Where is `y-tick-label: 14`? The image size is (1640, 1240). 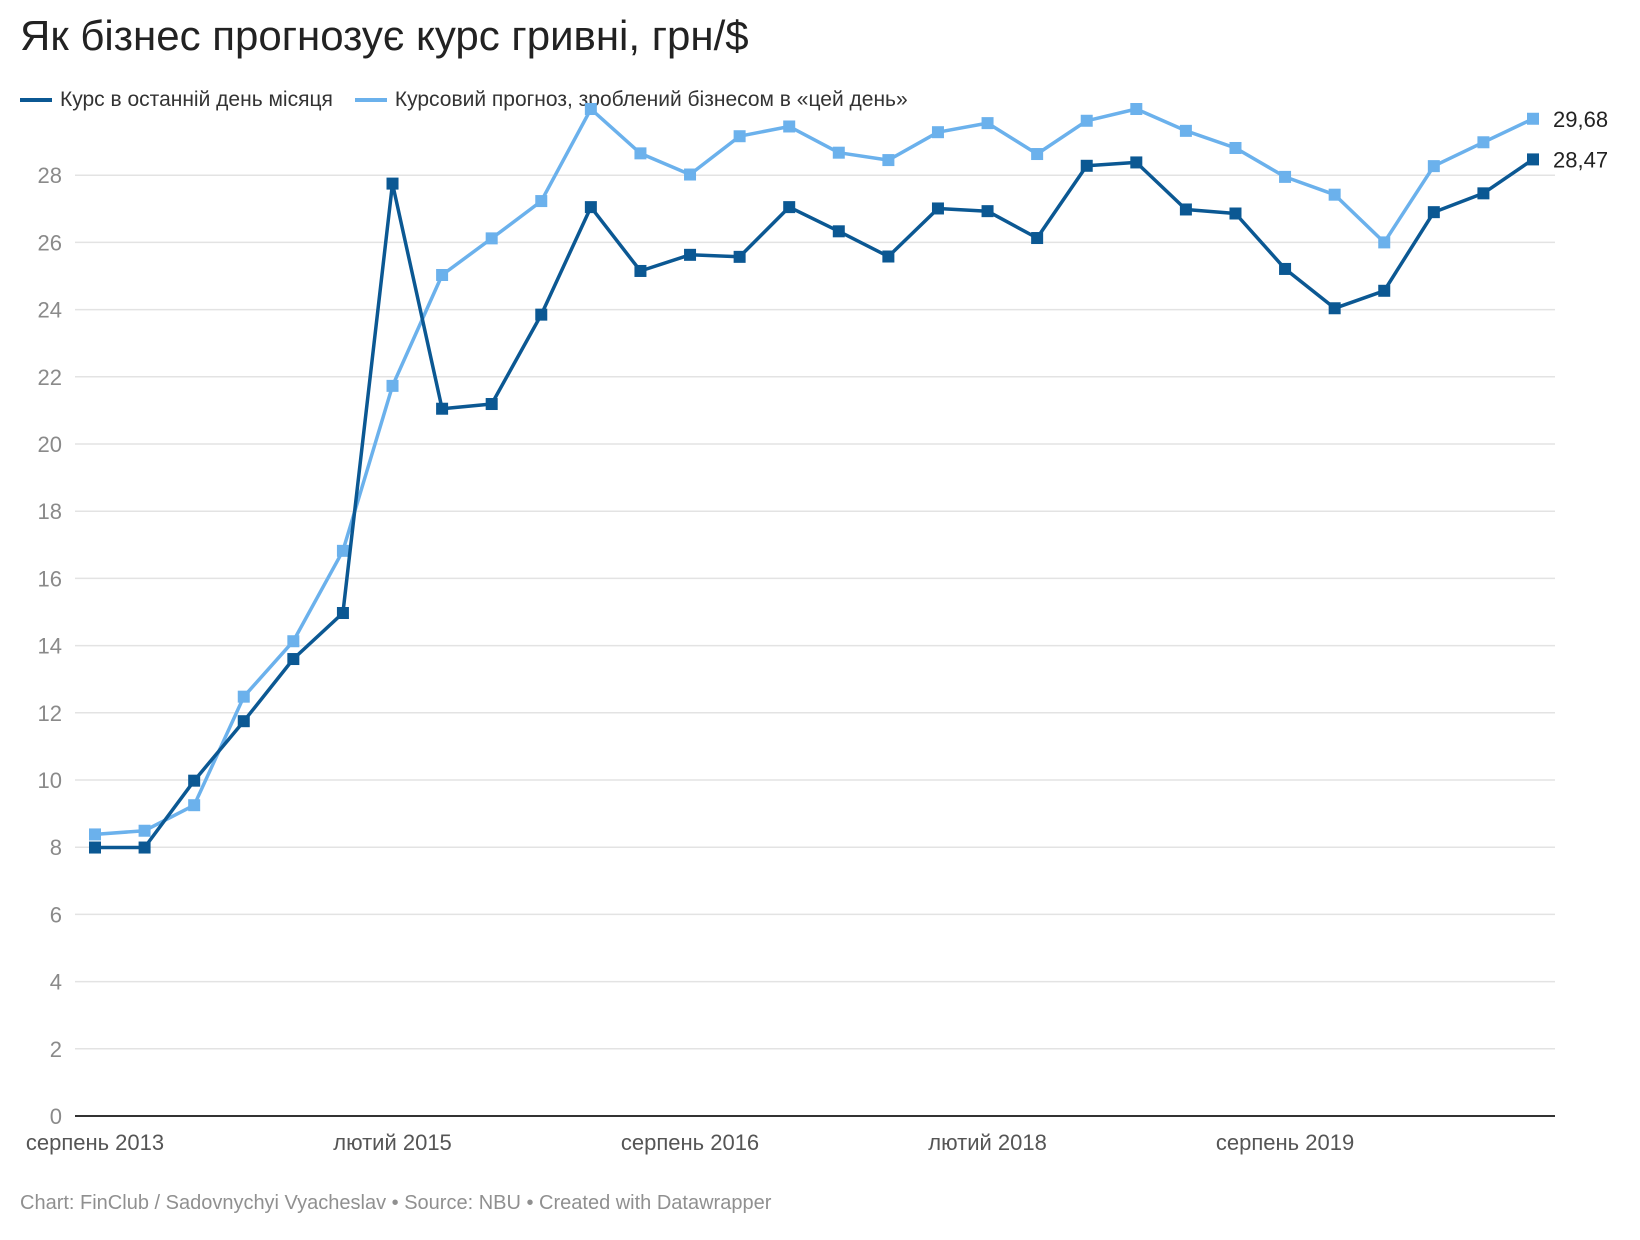
y-tick-label: 14 is located at coordinates (50, 646).